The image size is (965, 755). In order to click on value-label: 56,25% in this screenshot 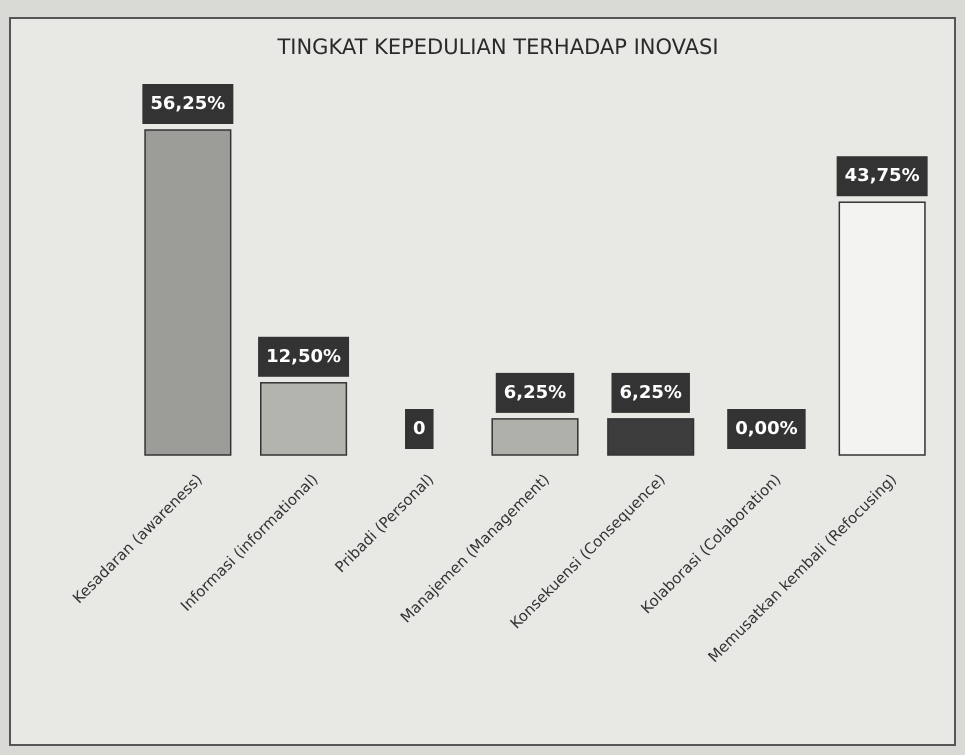, I will do `click(187, 103)`.